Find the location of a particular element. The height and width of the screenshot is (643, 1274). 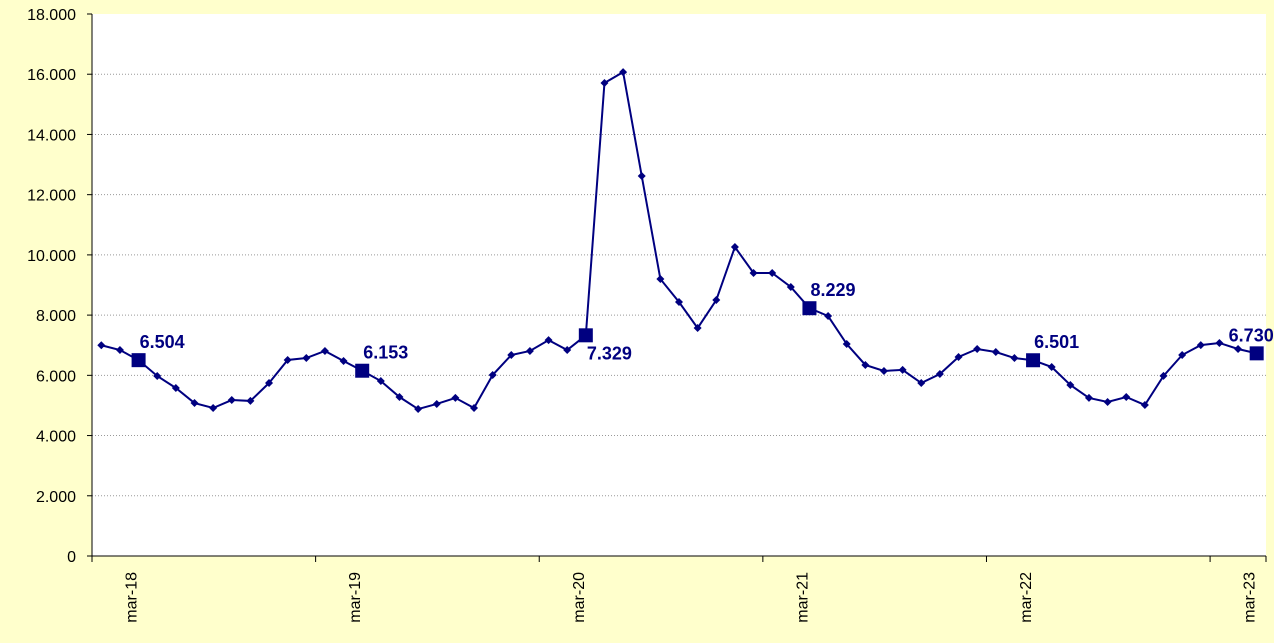

data-label: 6.153 is located at coordinates (385, 353).